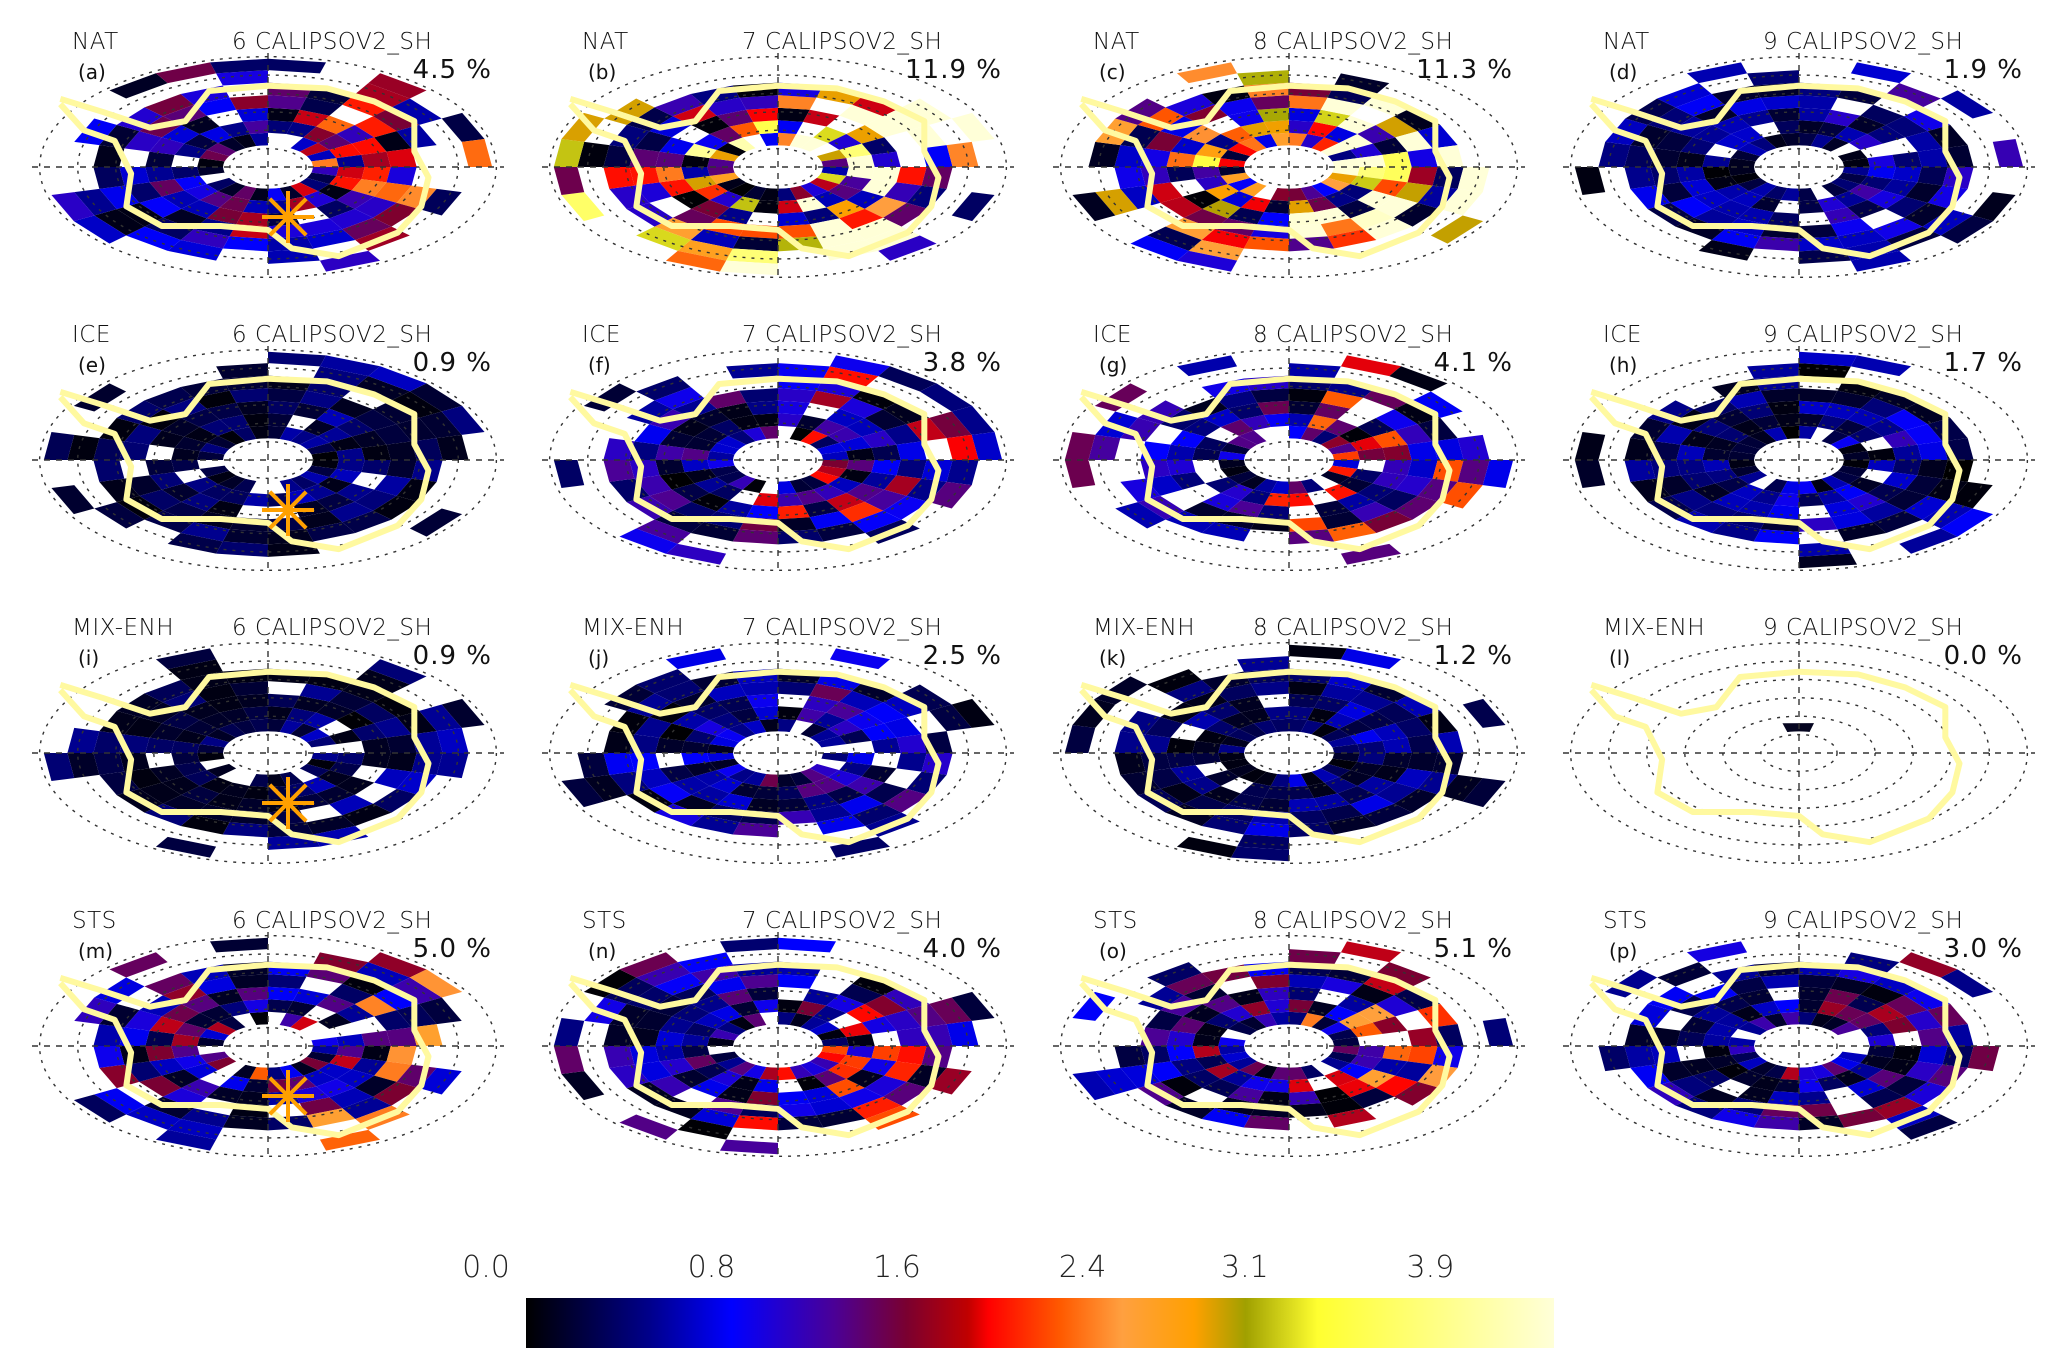  Describe the element at coordinates (1789, 1040) in the screenshot. I see `polar-panel: STS 9 CALIPSOV2_SH (p) 3.0 %` at that location.